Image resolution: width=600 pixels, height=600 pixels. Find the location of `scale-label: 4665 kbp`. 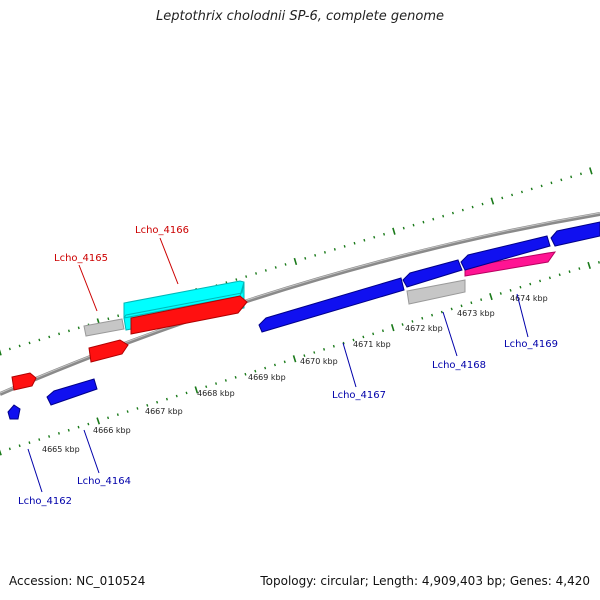

scale-label: 4665 kbp is located at coordinates (61, 449).